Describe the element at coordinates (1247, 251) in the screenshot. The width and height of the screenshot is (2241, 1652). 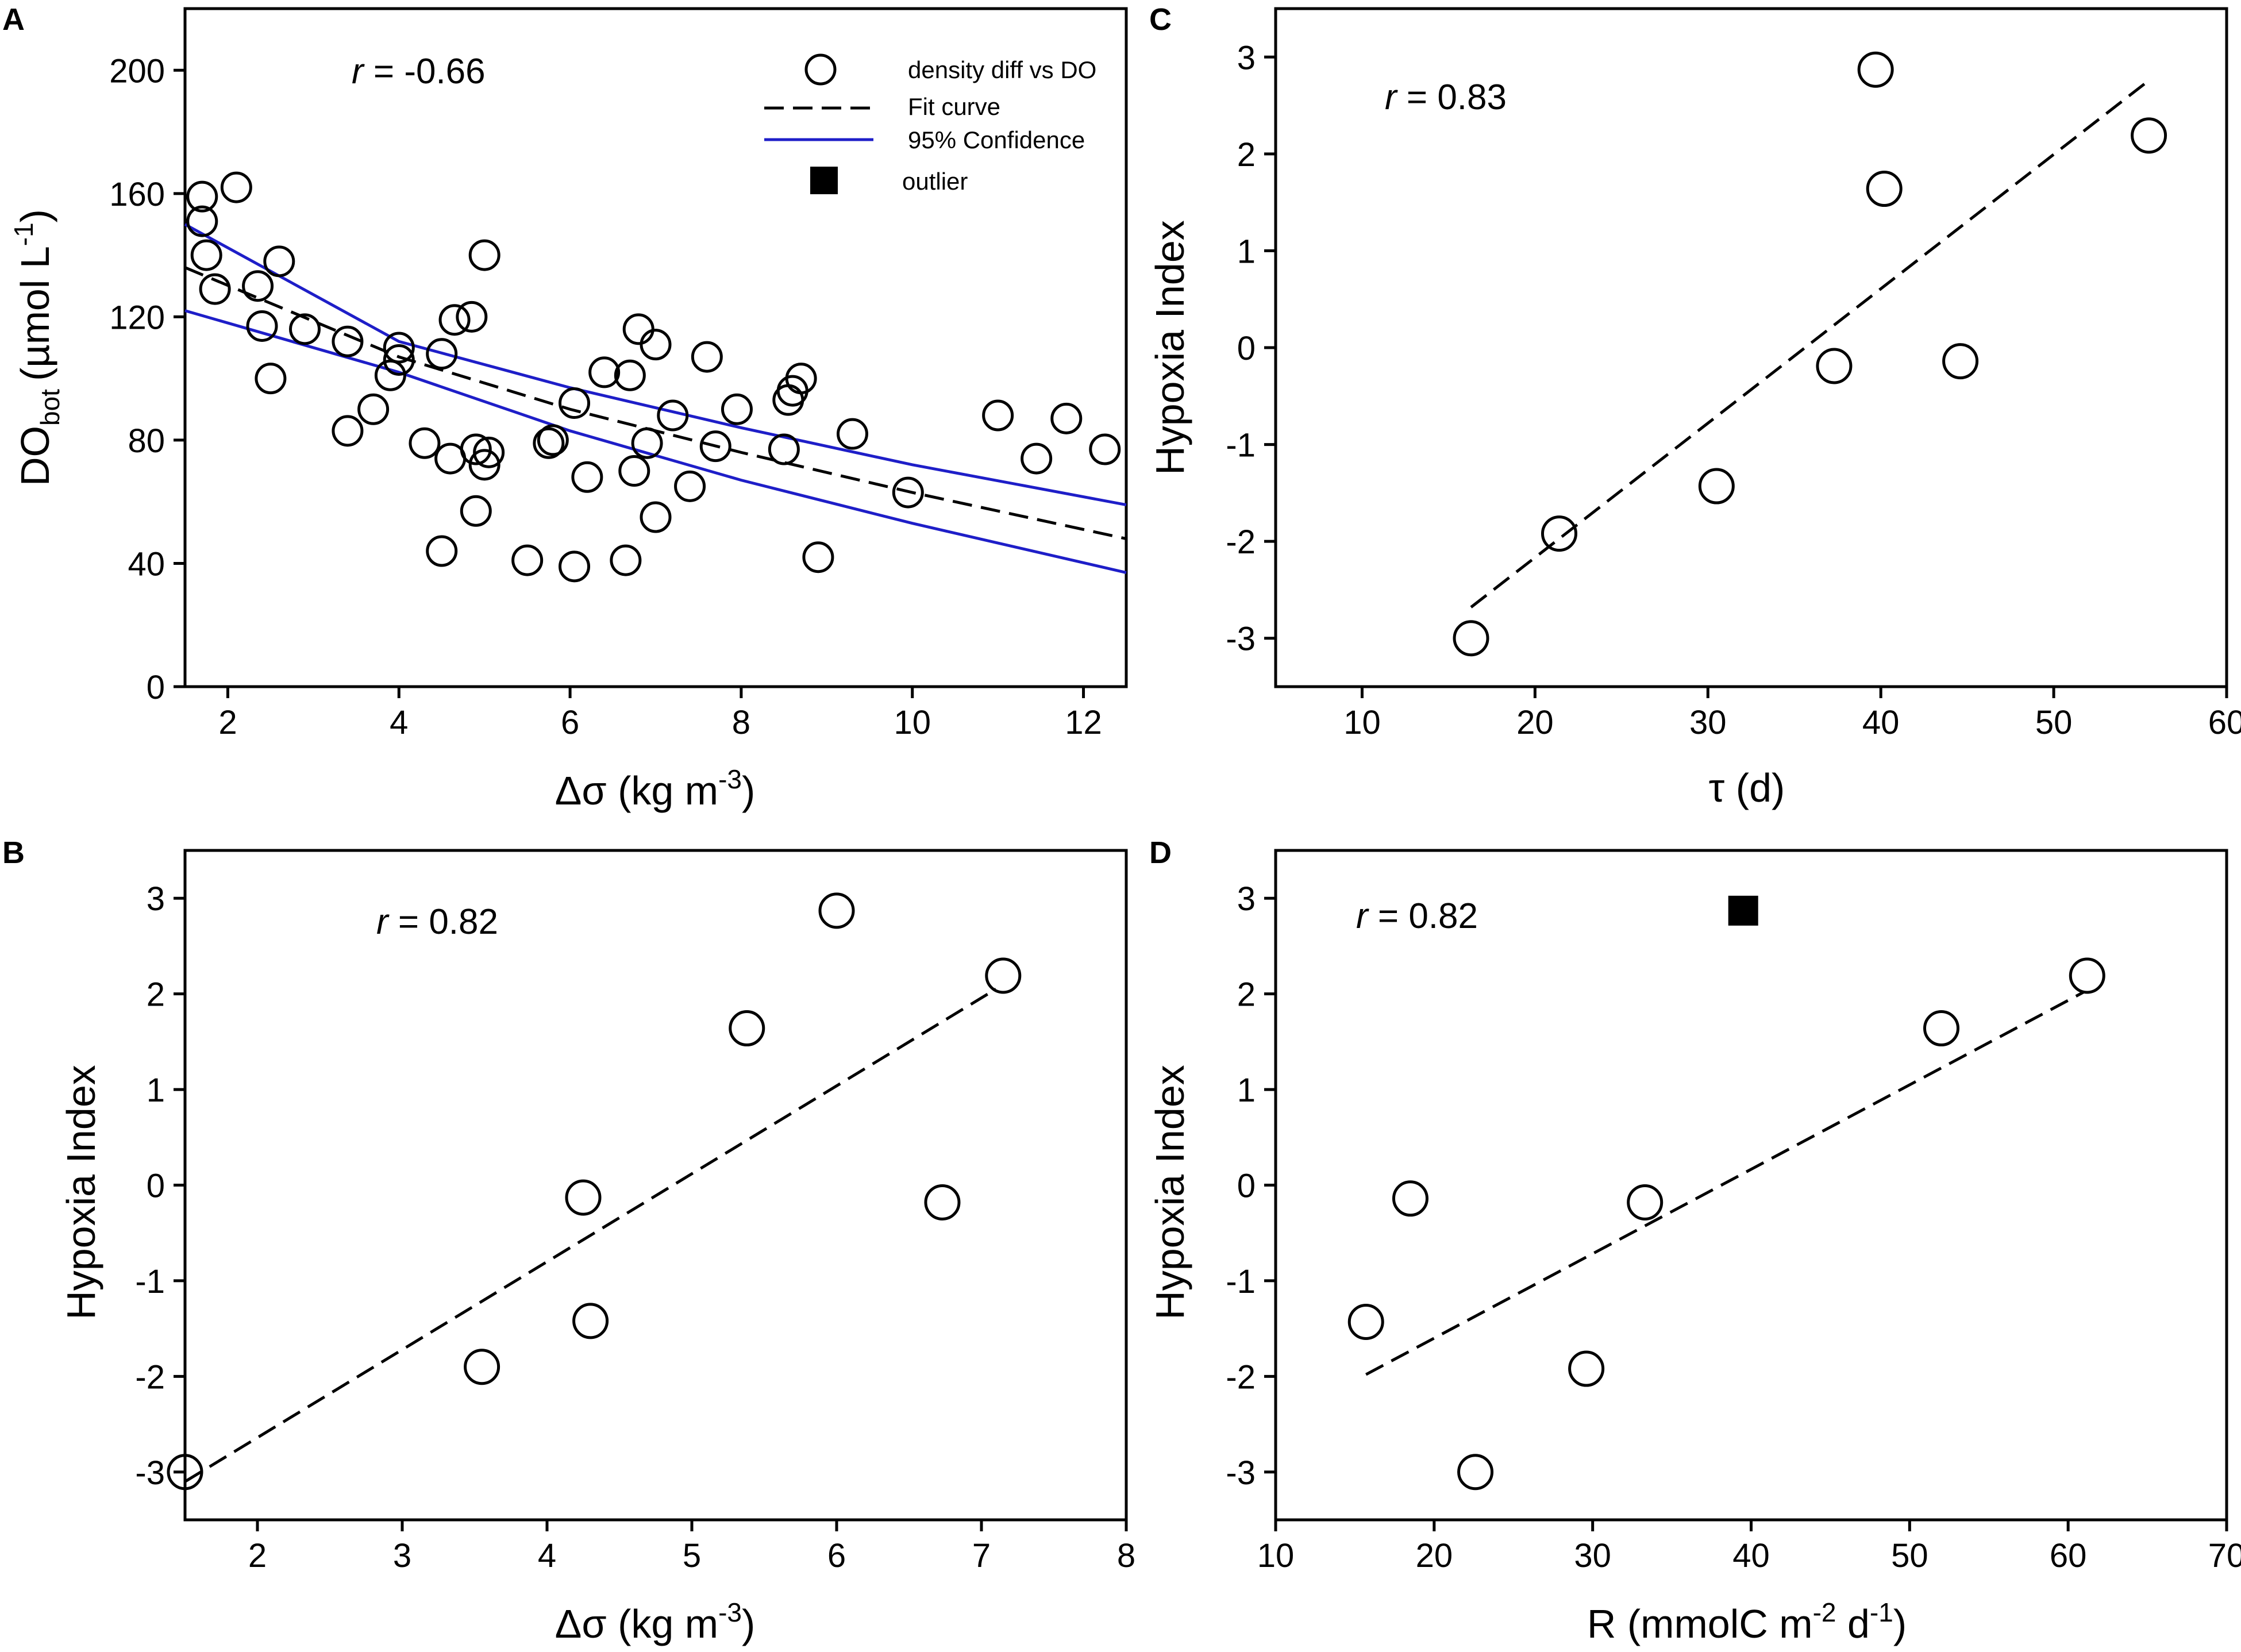
I see `panel-c-y-tick-label: 1` at that location.